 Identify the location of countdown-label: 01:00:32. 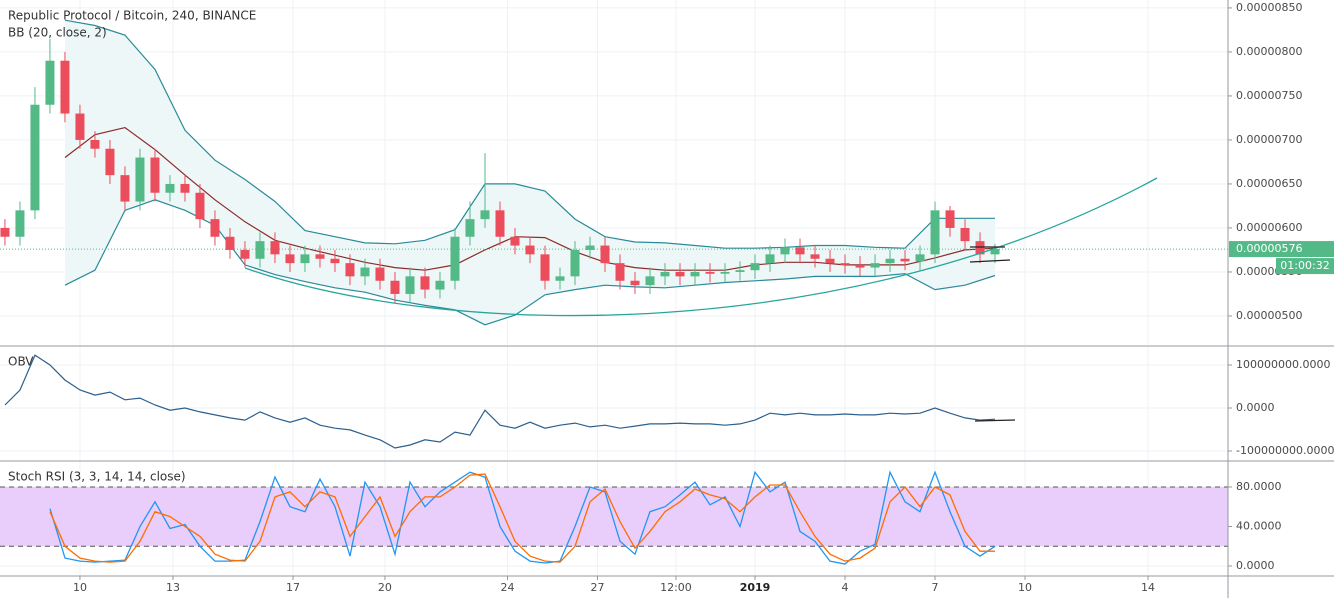
(1304, 265).